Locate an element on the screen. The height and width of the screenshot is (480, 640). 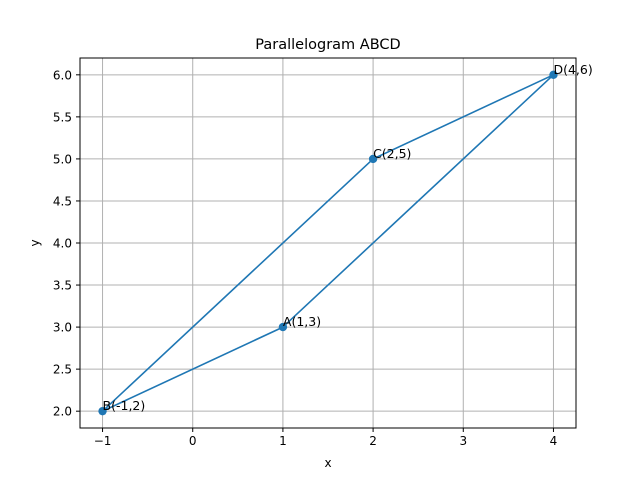
x-tick-label: 1 is located at coordinates (283, 441).